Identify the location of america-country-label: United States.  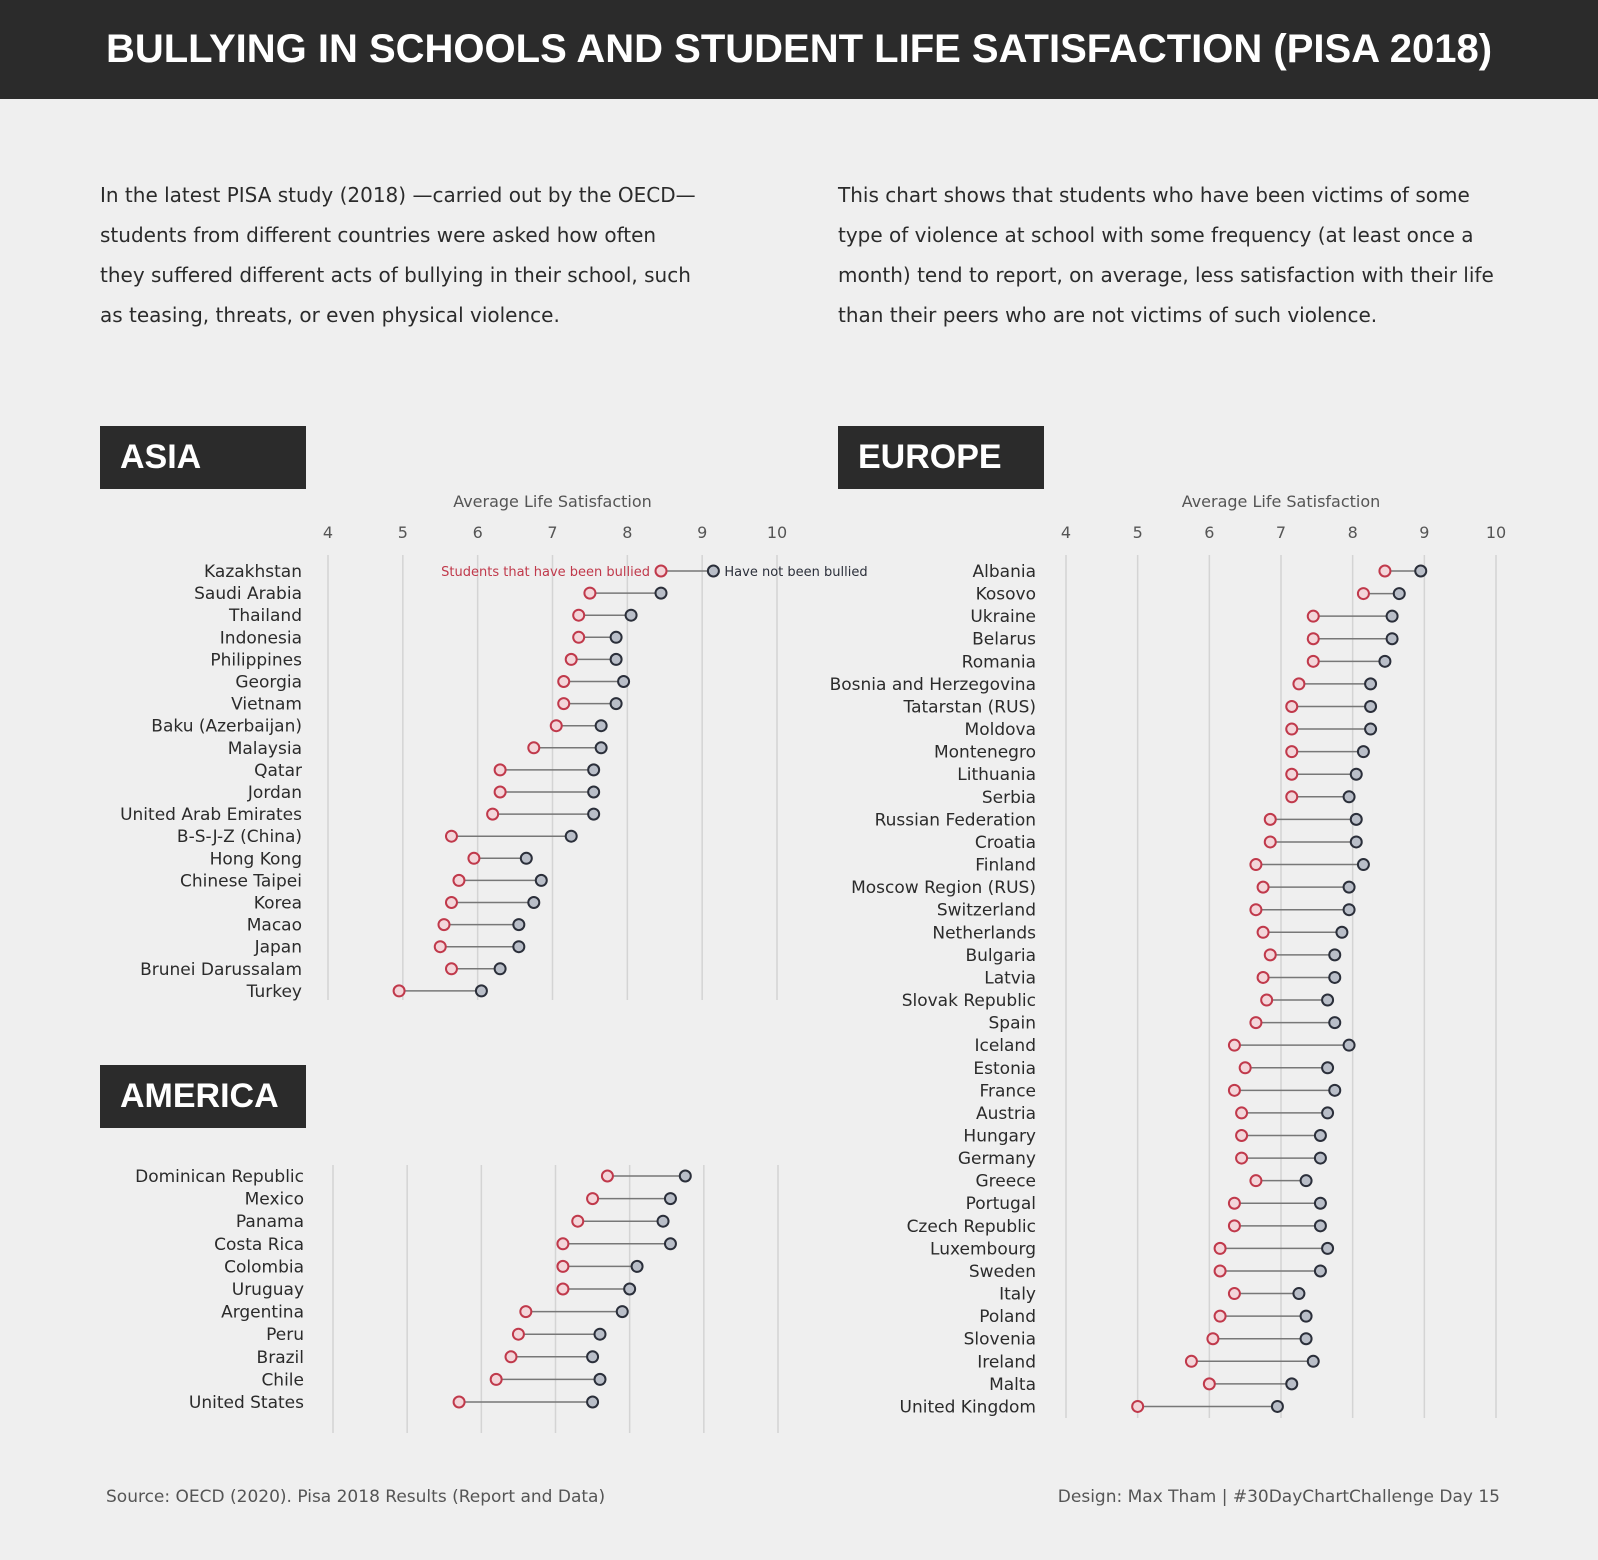
(246, 1403).